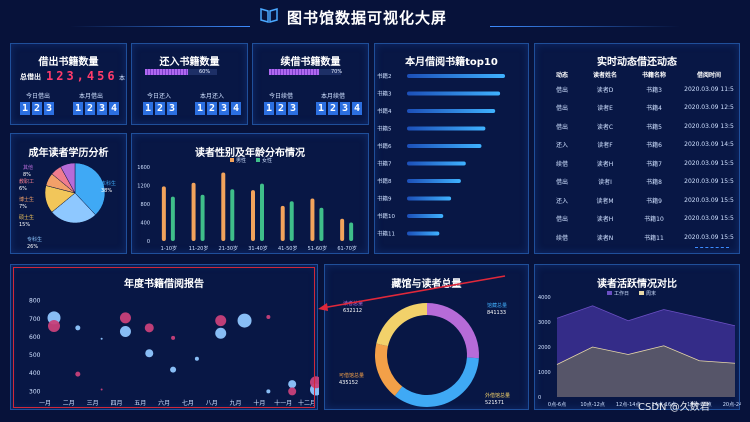 The height and width of the screenshot is (422, 750). Describe the element at coordinates (628, 405) in the screenshot. I see `tick-label: 12点-14点` at that location.